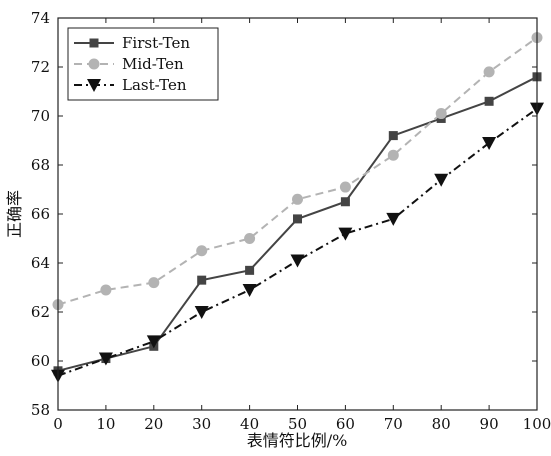 The width and height of the screenshot is (551, 456). Describe the element at coordinates (40, 312) in the screenshot. I see `y-tick-label: 62` at that location.